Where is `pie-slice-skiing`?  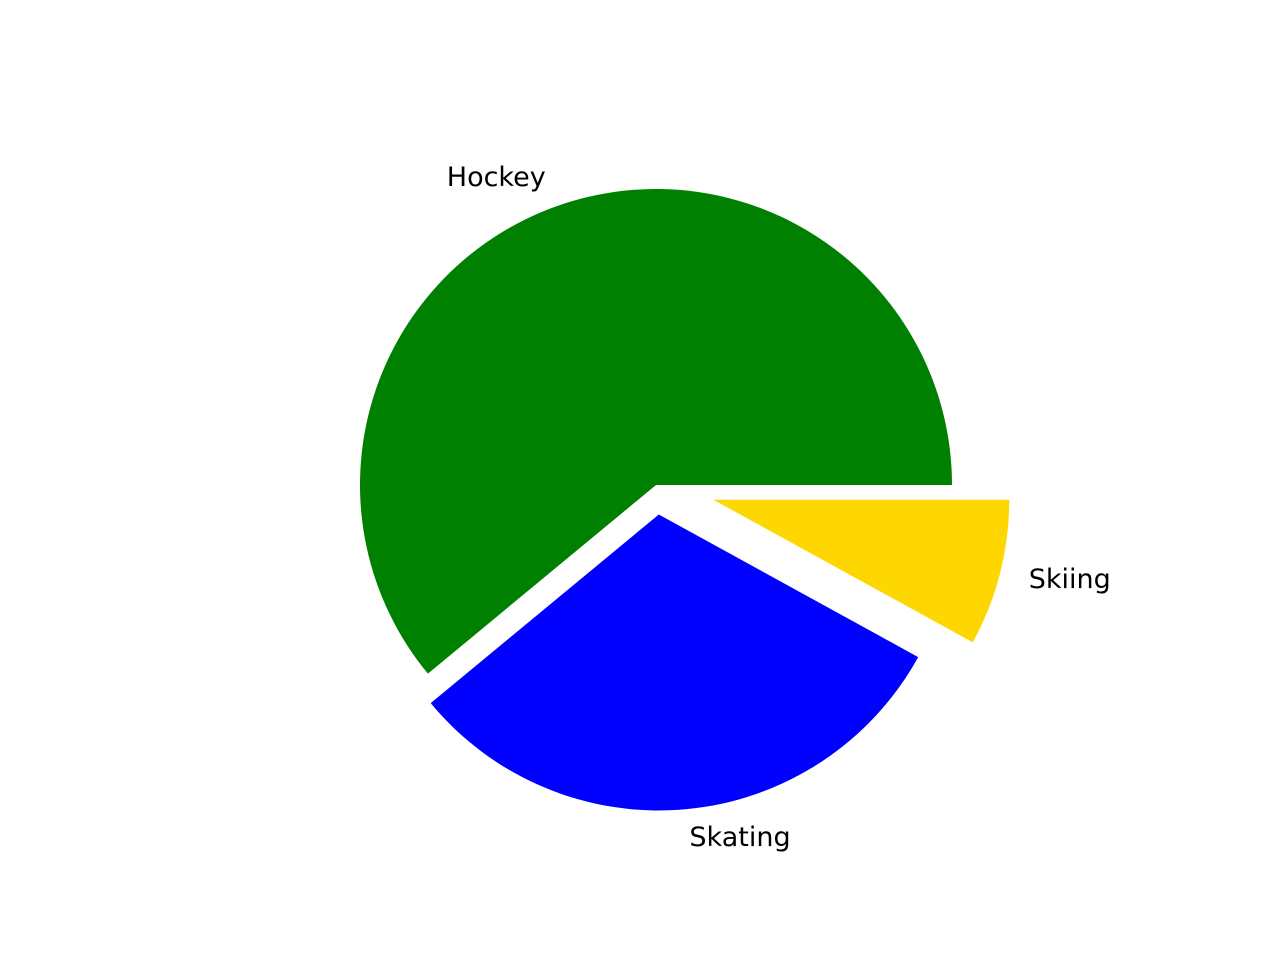 pie-slice-skiing is located at coordinates (861, 571).